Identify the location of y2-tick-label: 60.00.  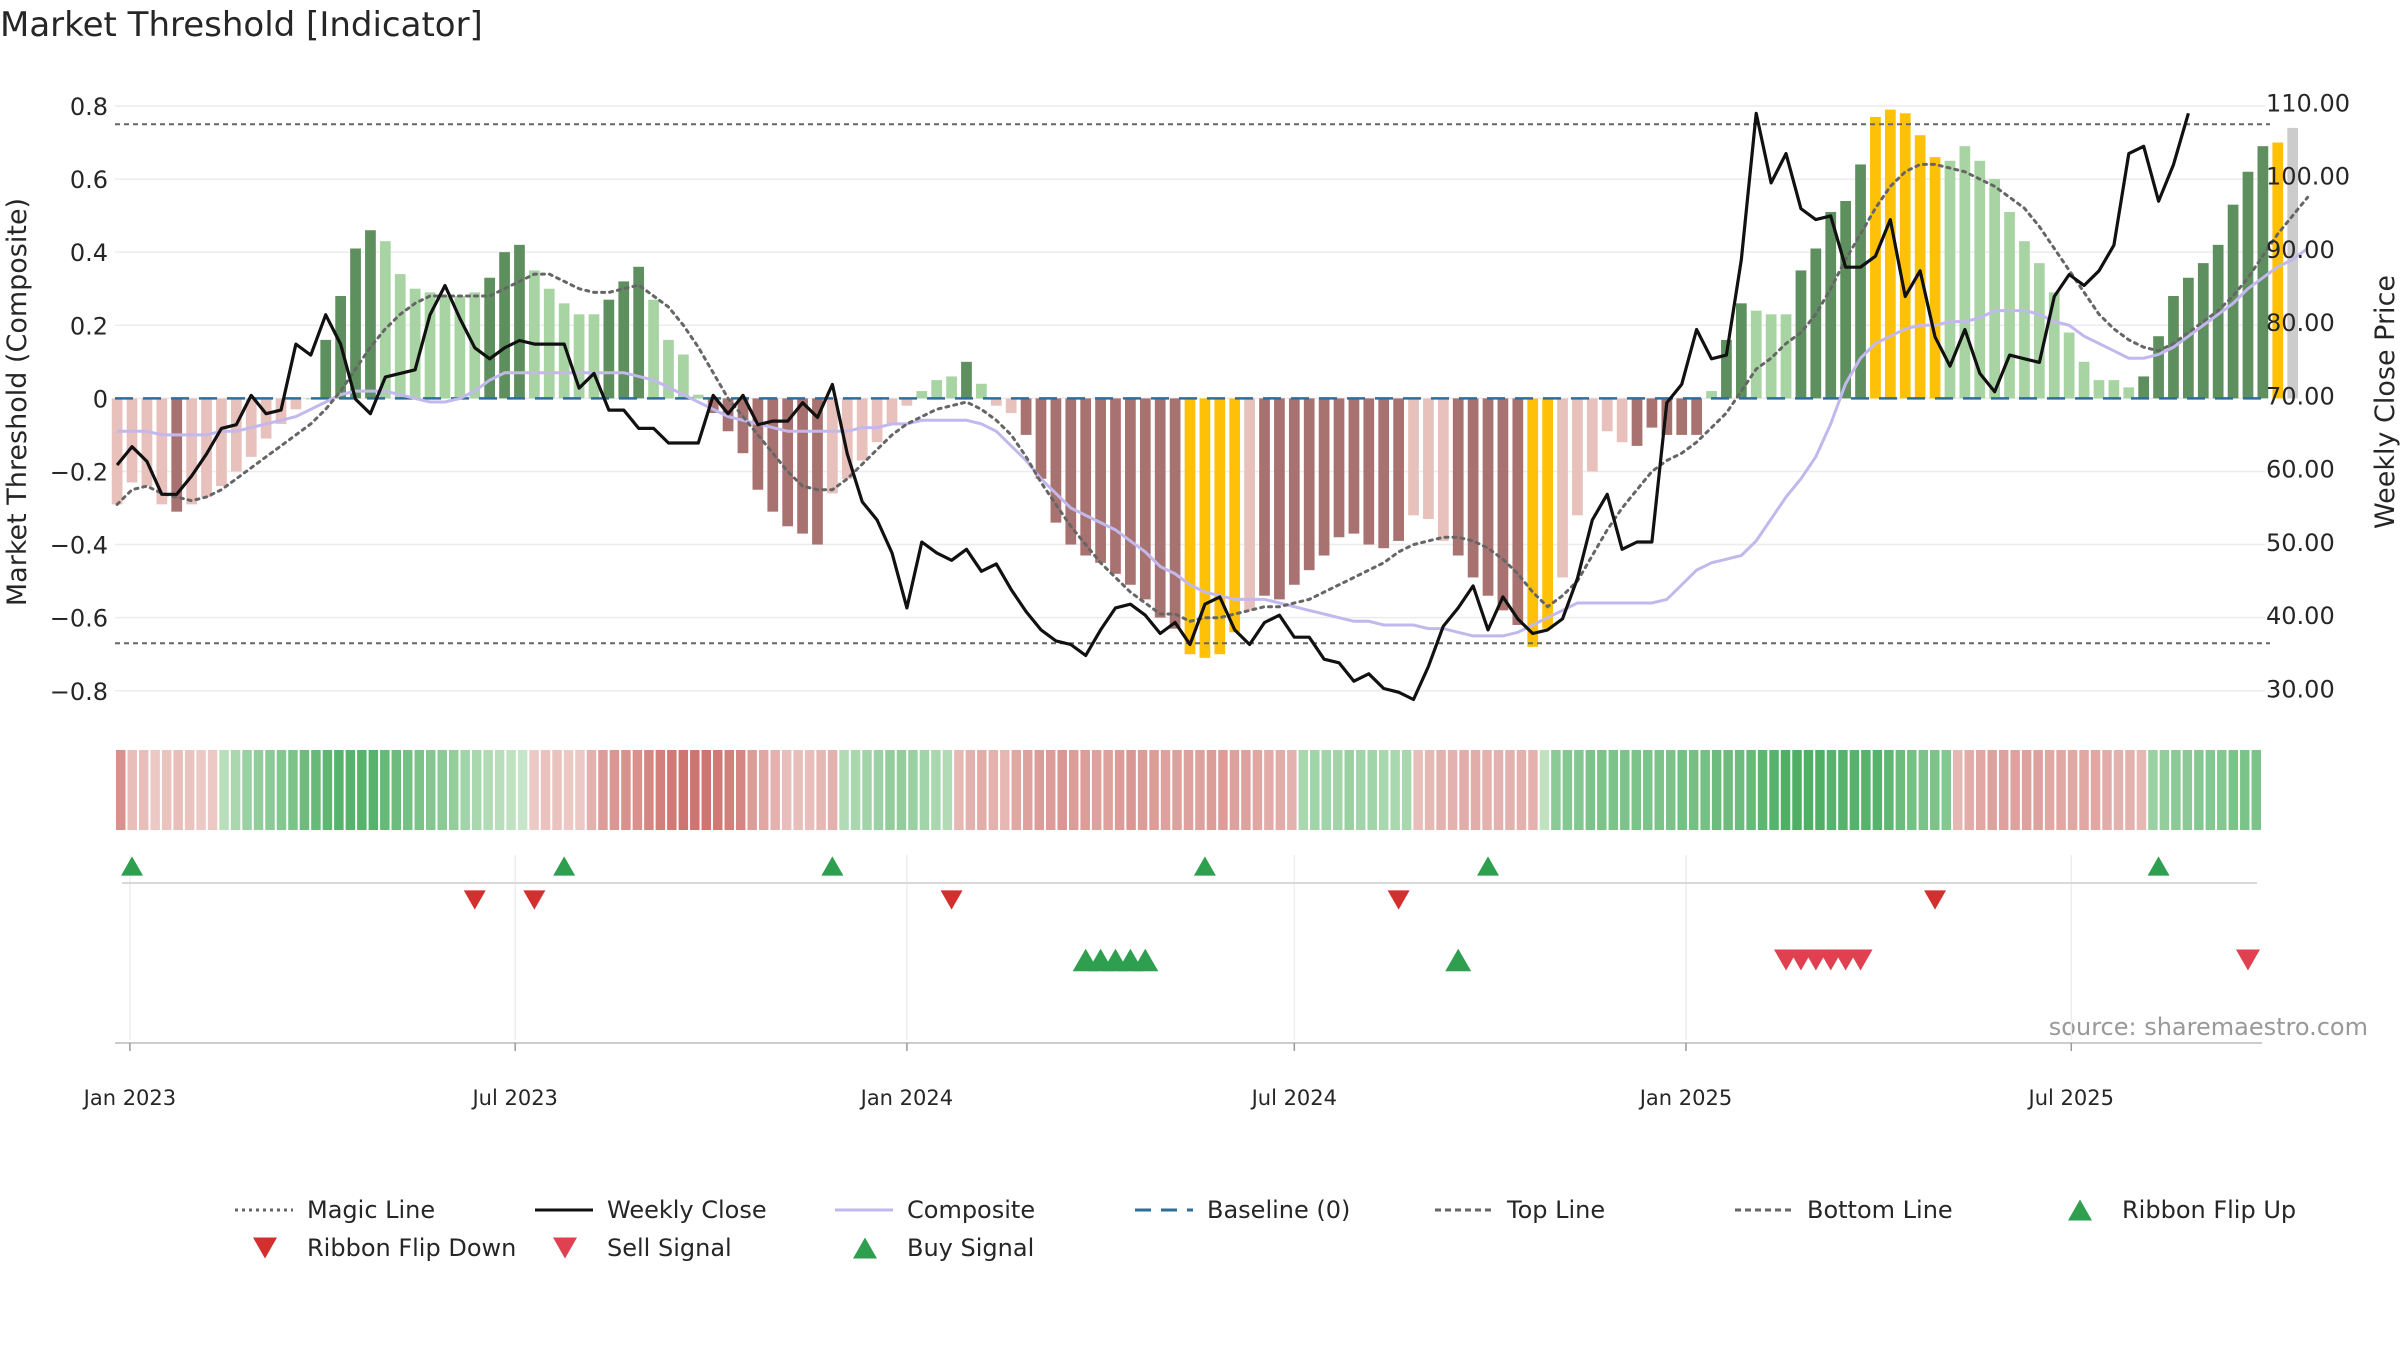
(2300, 470).